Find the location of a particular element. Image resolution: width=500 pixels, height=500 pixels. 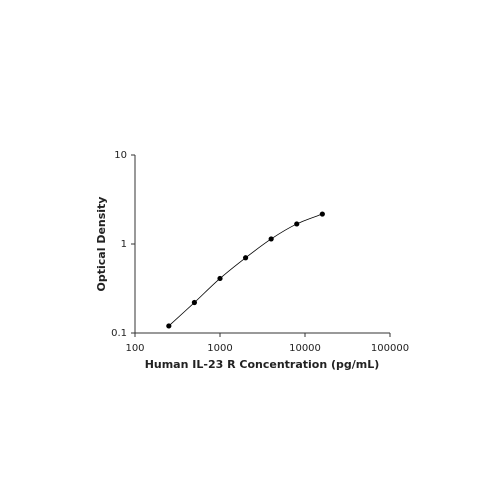

x-tick-label: 100 is located at coordinates (134, 348).